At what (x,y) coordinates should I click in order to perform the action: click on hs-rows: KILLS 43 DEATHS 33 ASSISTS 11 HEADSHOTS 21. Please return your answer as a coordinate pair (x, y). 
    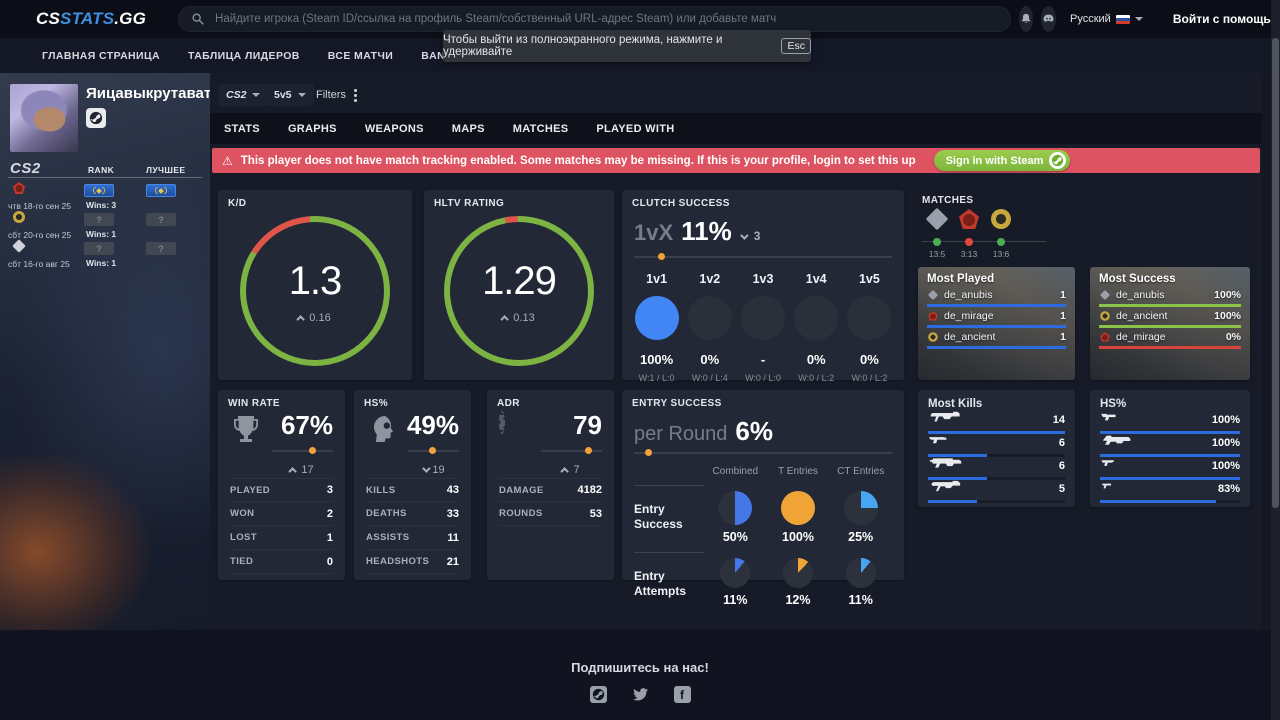
    Looking at the image, I should click on (412, 526).